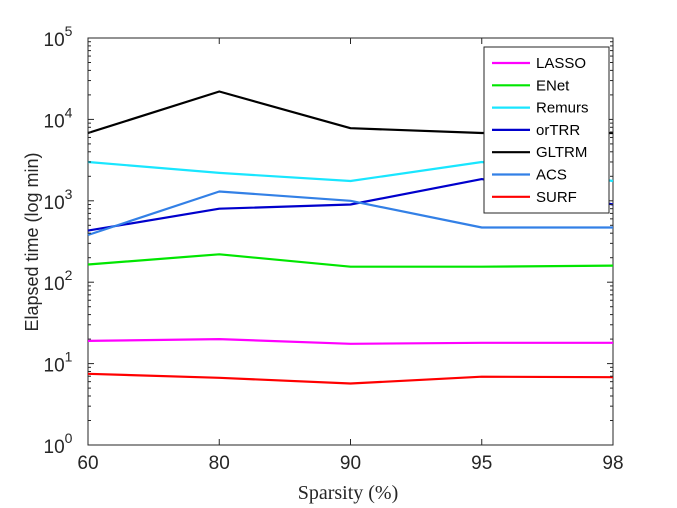 Image resolution: width=677 pixels, height=508 pixels. Describe the element at coordinates (58, 444) in the screenshot. I see `y-tick-label: 10⁰` at that location.